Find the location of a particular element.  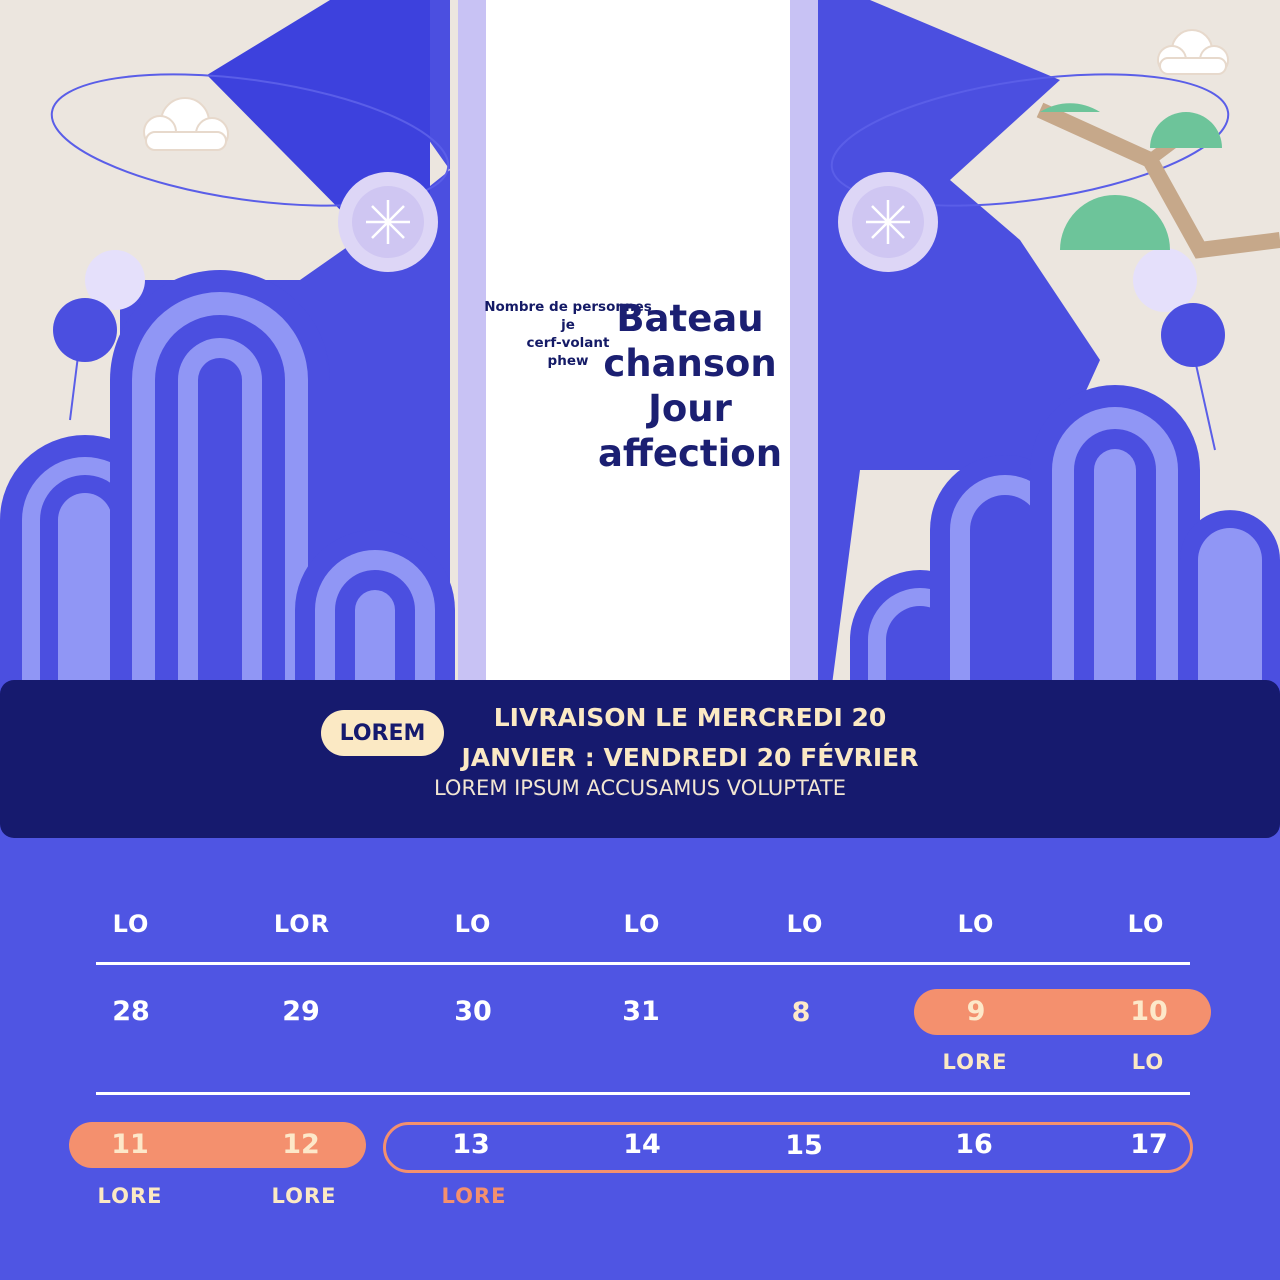

cloud-left is located at coordinates (186, 124).